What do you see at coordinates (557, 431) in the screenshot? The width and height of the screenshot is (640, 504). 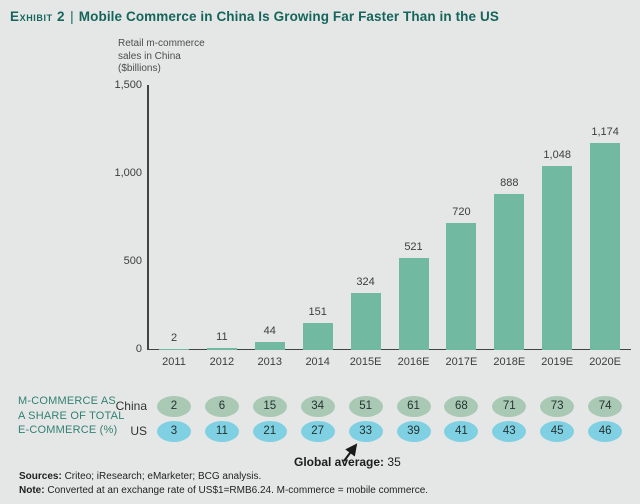 I see `share-badge-us: 45` at bounding box center [557, 431].